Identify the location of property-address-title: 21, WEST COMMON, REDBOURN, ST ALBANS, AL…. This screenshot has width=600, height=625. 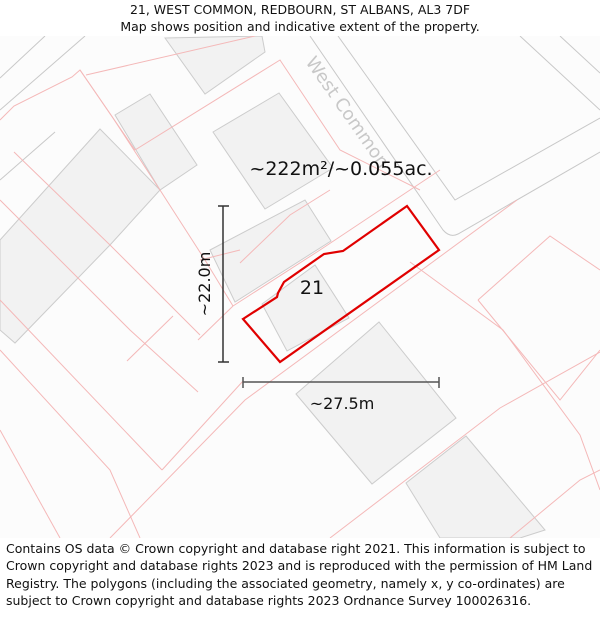
(300, 9).